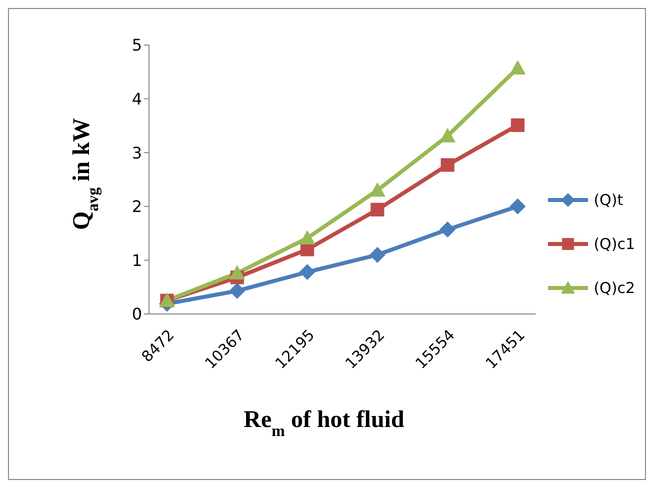  What do you see at coordinates (137, 206) in the screenshot?
I see `y-tick-label: 2` at bounding box center [137, 206].